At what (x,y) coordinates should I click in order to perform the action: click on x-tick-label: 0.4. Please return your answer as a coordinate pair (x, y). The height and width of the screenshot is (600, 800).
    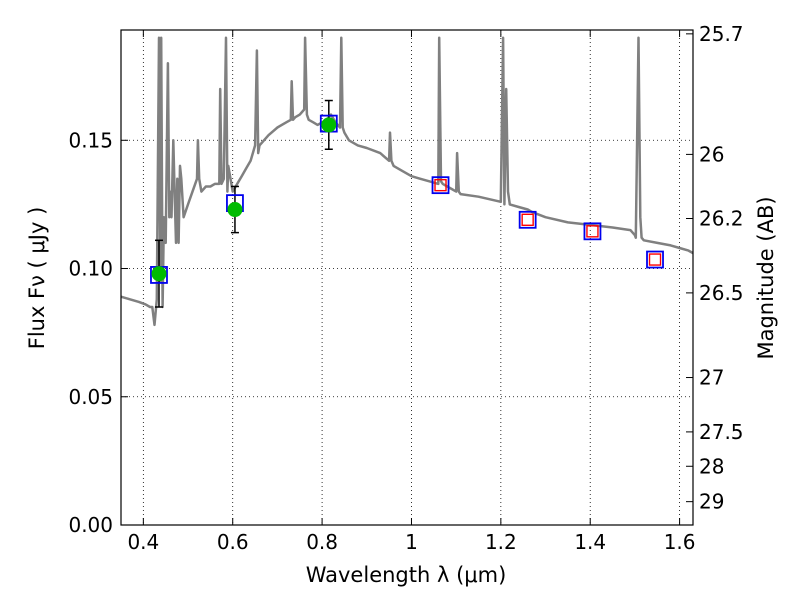
    Looking at the image, I should click on (143, 542).